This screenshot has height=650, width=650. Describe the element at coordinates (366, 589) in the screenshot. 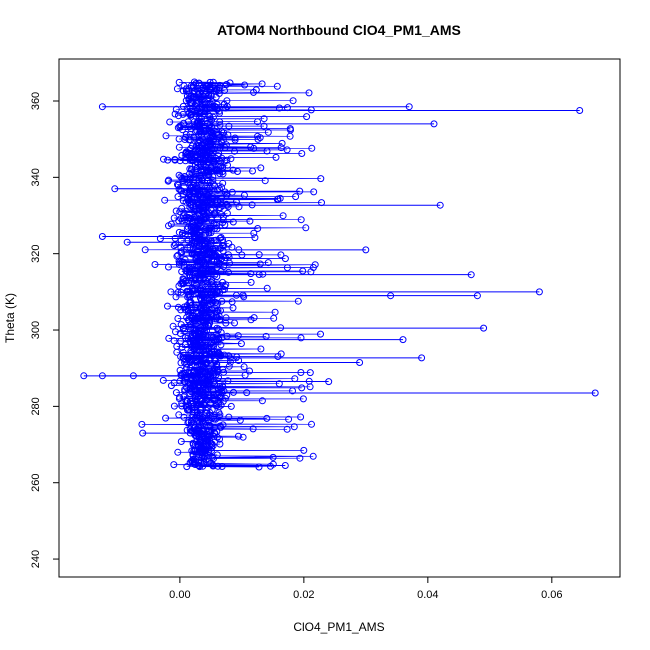

I see `x-axis: 0.00 0.02 0.04 0.06` at that location.